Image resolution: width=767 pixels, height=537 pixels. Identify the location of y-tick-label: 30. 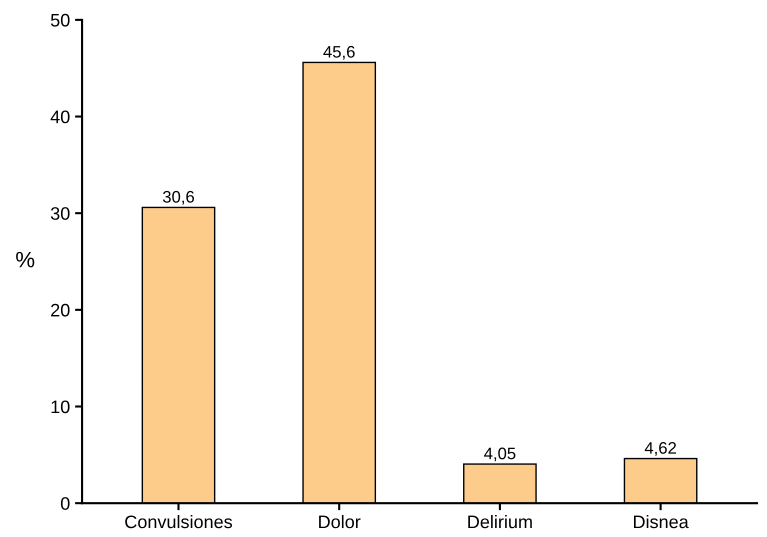
(60, 213).